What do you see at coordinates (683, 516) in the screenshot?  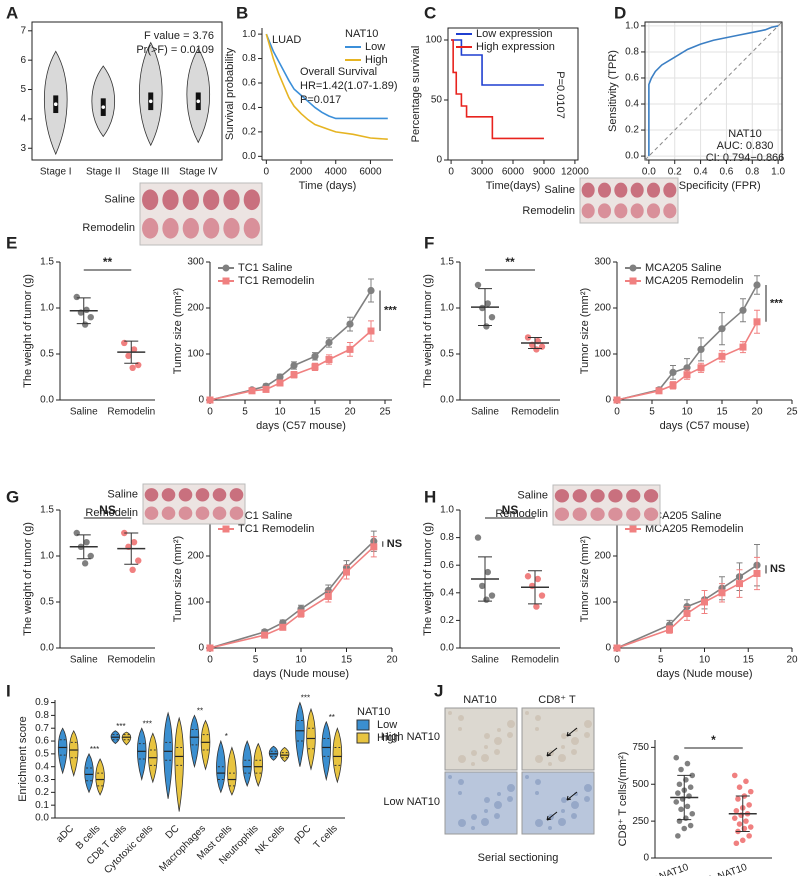 I see `legend-label: MCA205 Saline` at bounding box center [683, 516].